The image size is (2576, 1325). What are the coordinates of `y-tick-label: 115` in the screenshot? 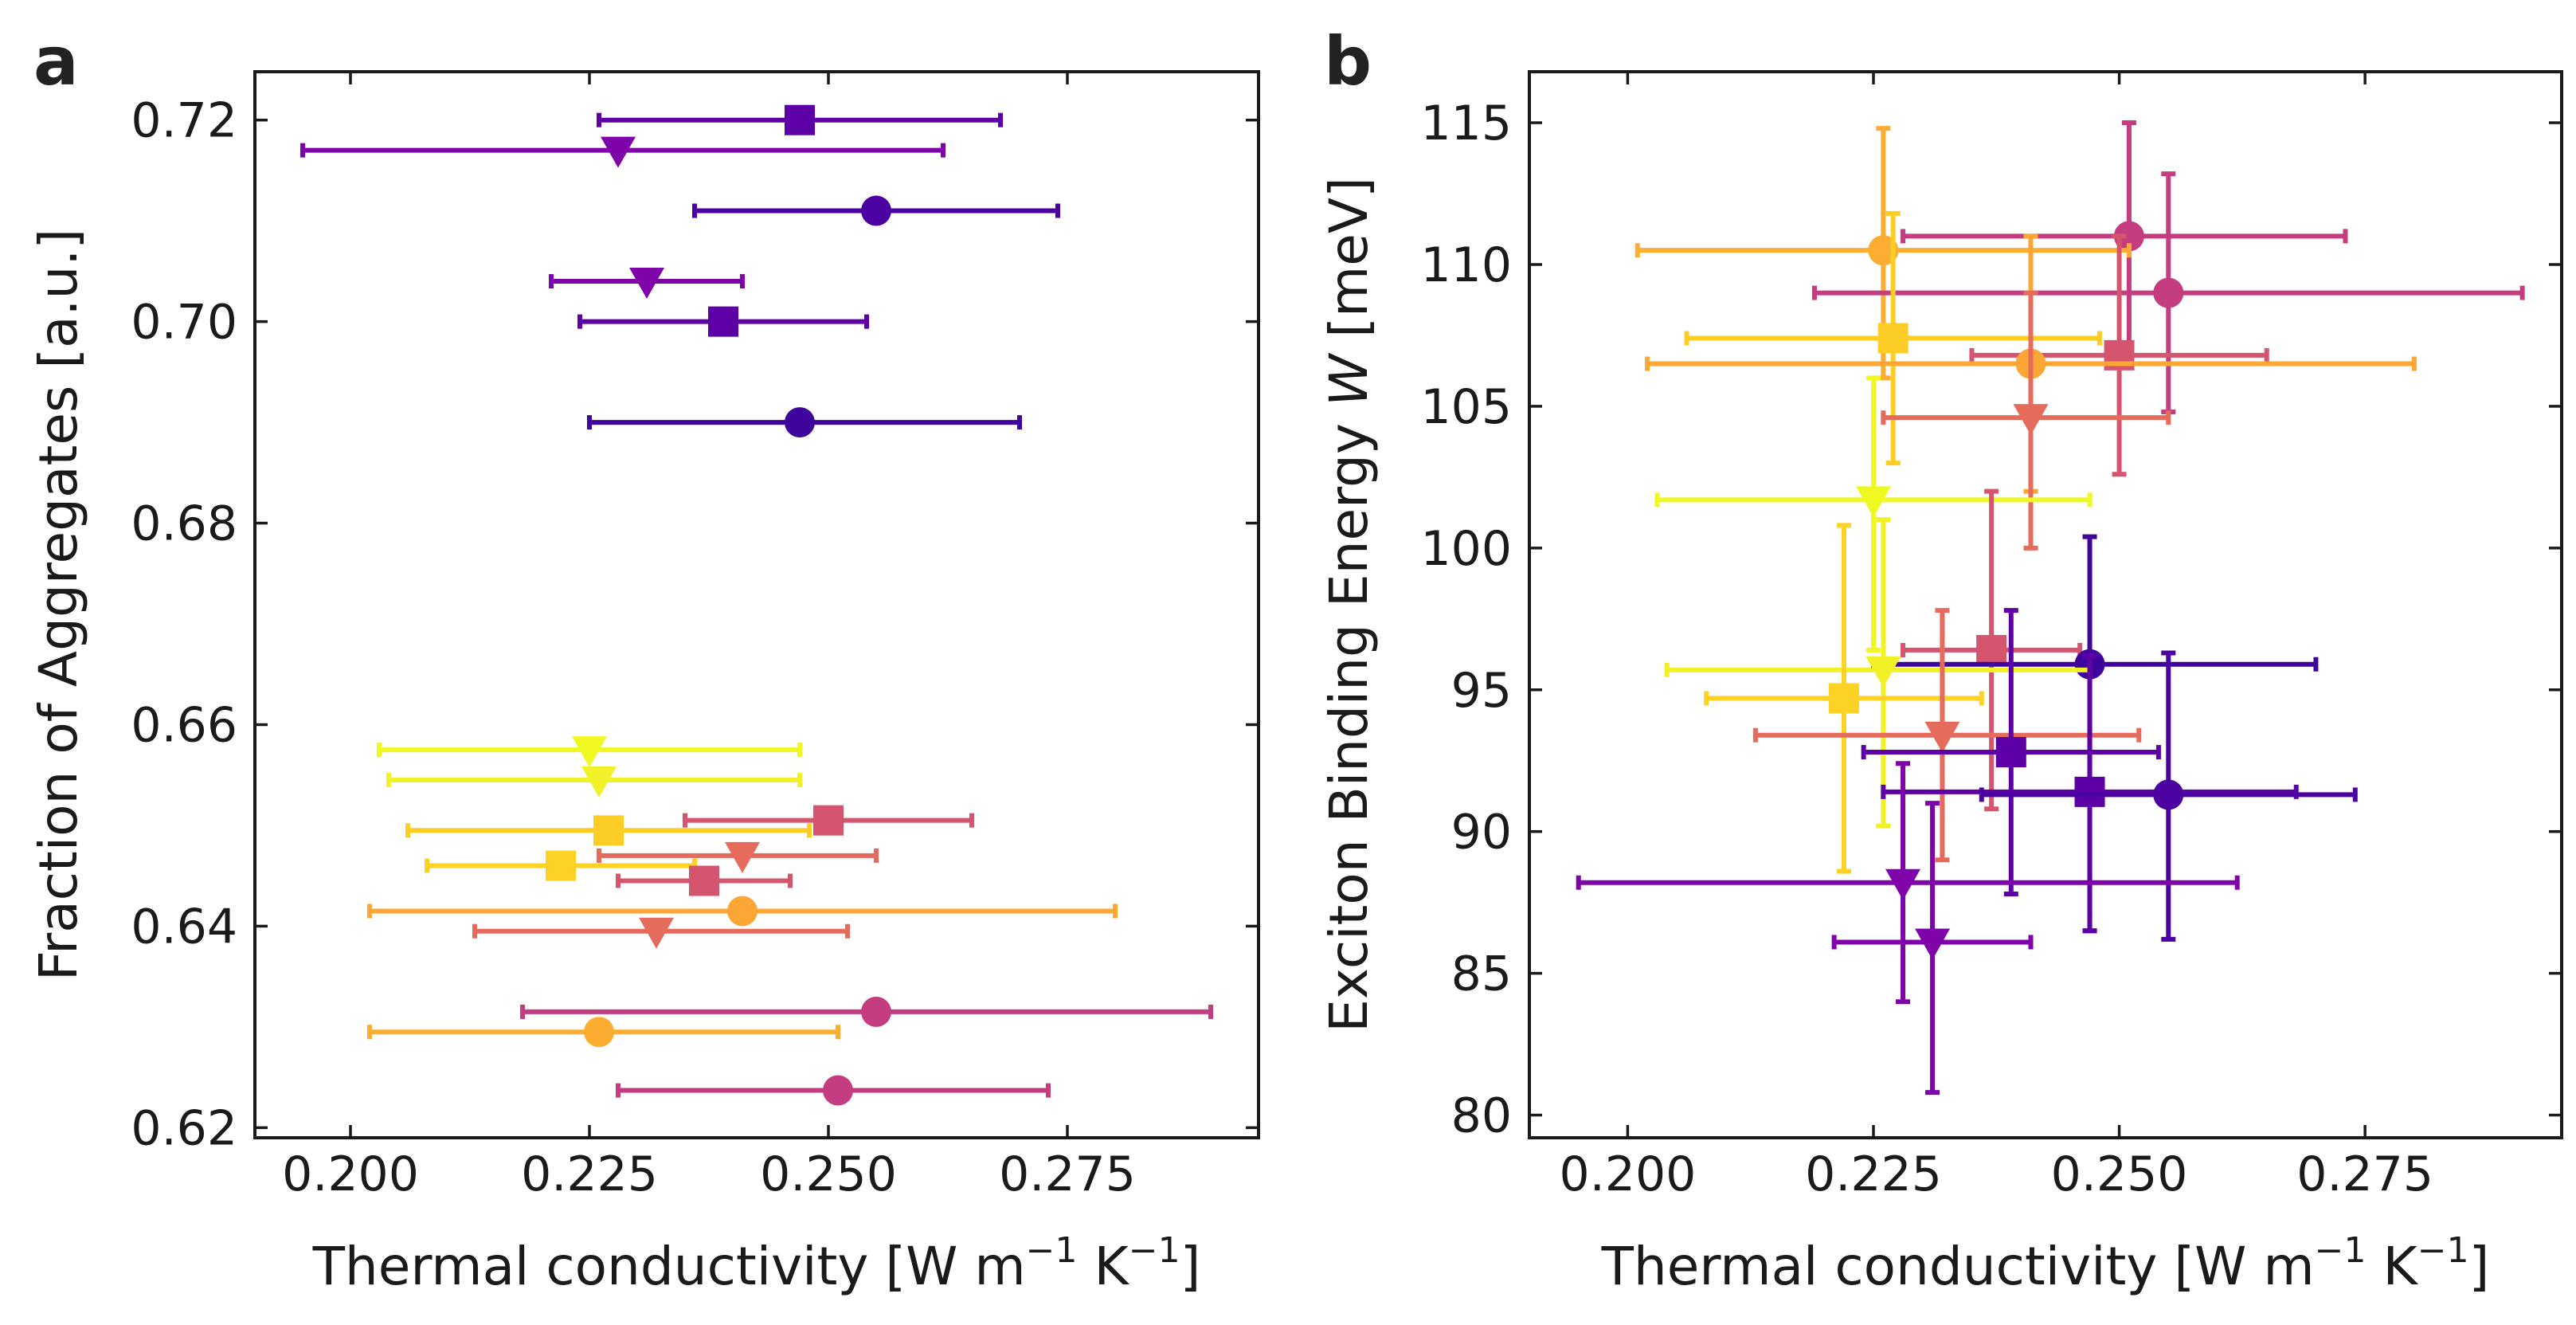 It's located at (1466, 123).